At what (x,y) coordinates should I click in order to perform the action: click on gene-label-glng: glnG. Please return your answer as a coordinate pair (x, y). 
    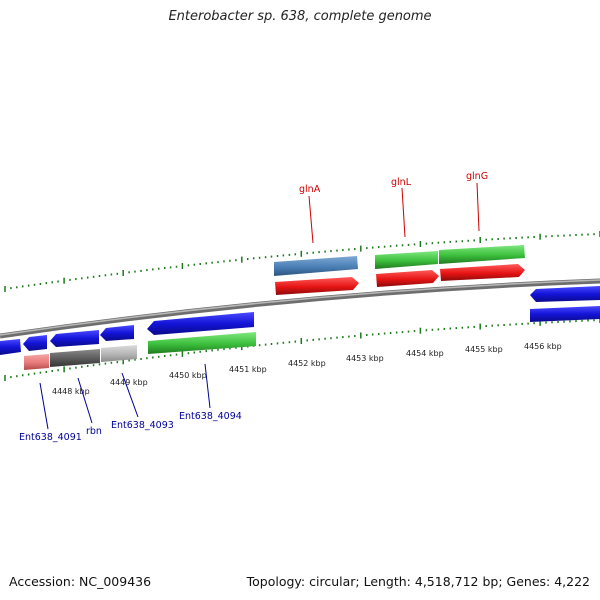
    Looking at the image, I should click on (477, 176).